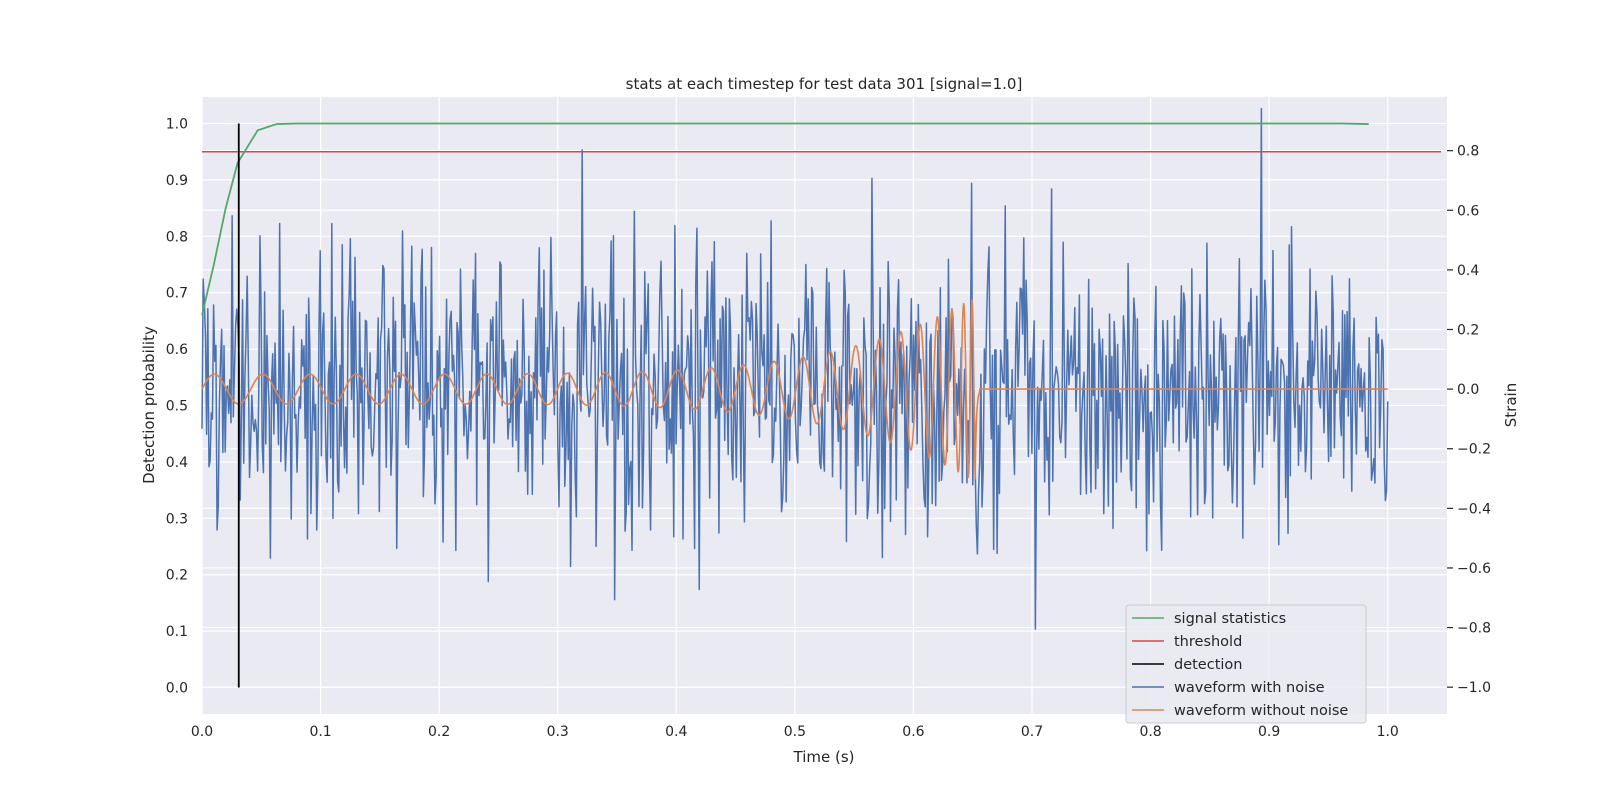  I want to click on legend-entry-signal-statistics: signal statistics, so click(1209, 619).